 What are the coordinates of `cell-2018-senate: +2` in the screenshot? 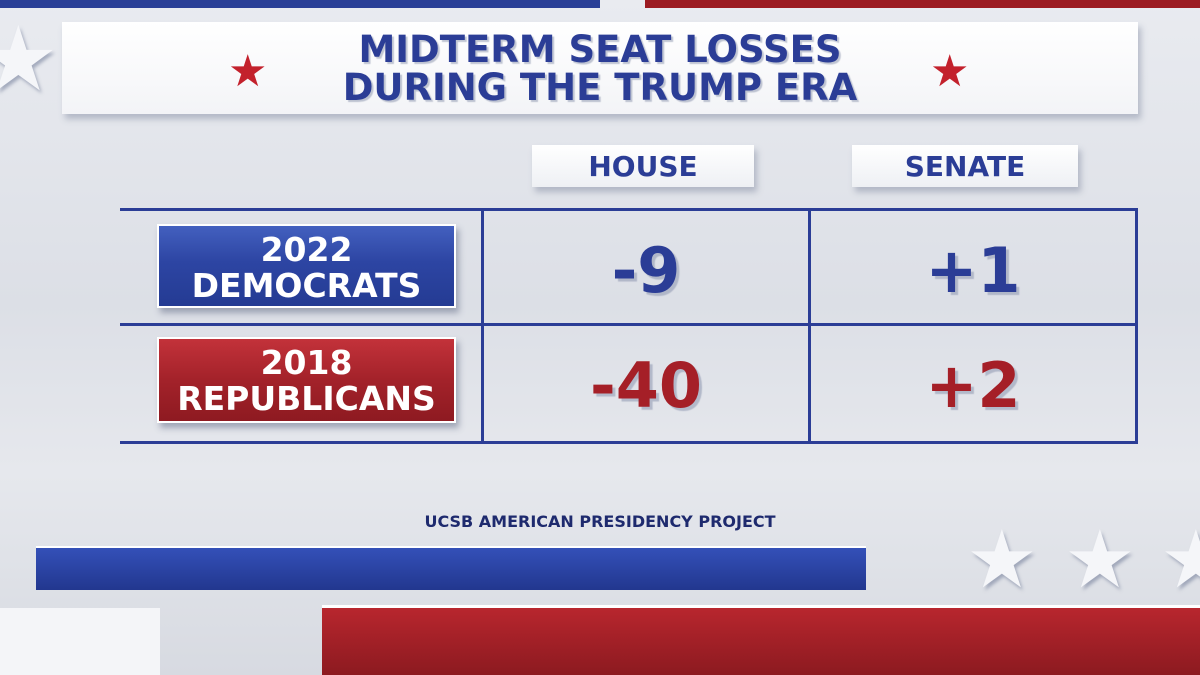 It's located at (973, 385).